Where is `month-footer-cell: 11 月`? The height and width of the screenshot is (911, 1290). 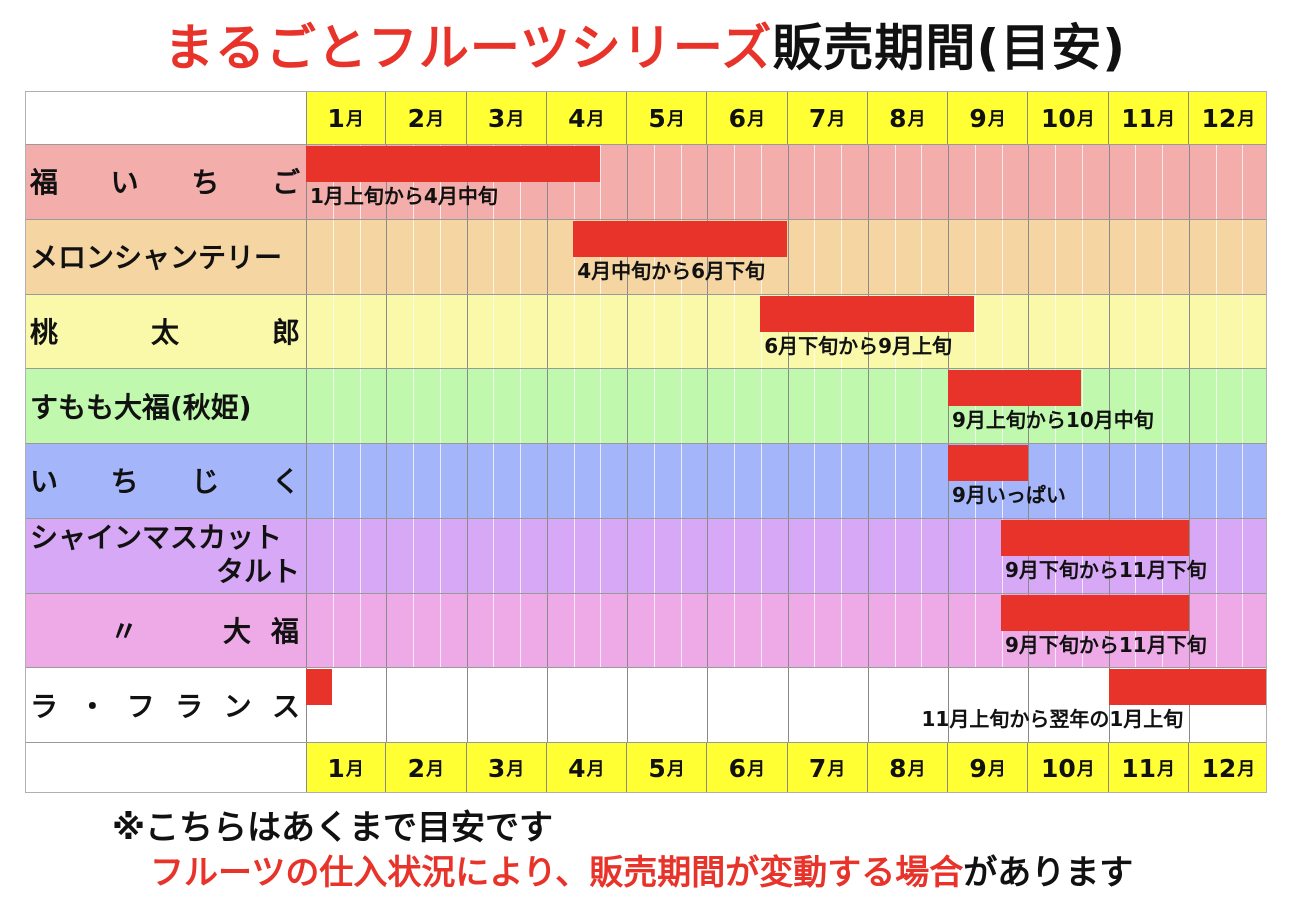 month-footer-cell: 11 月 is located at coordinates (1148, 767).